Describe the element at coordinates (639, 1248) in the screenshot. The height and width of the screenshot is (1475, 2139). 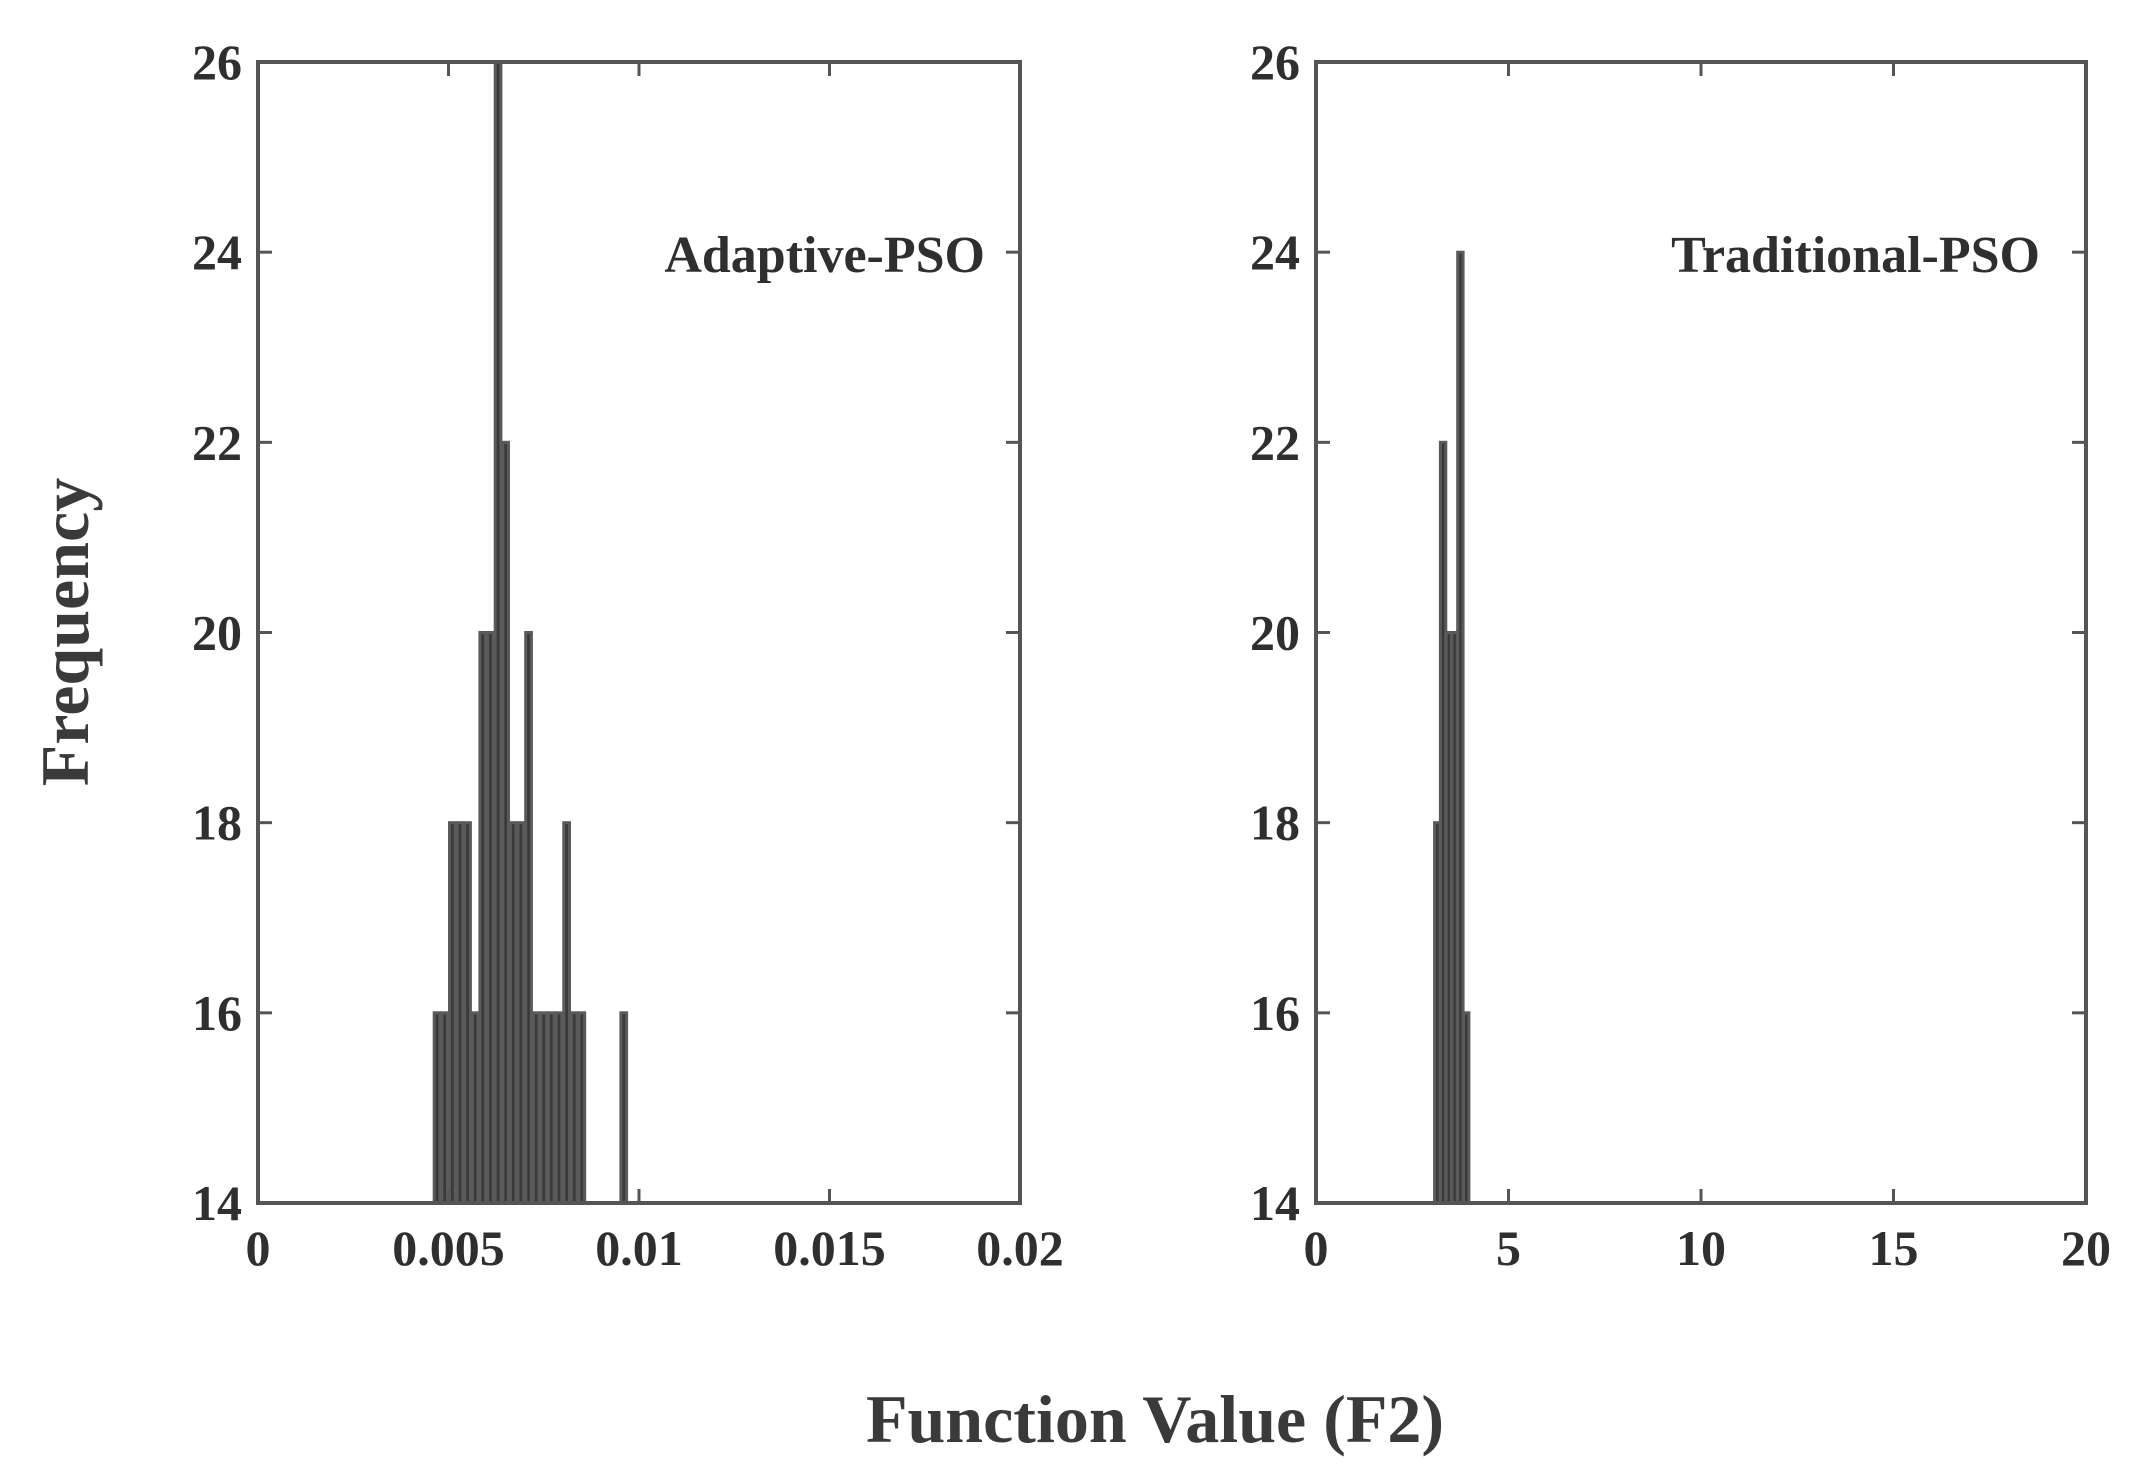
I see `x-tick-label: 0.01` at that location.